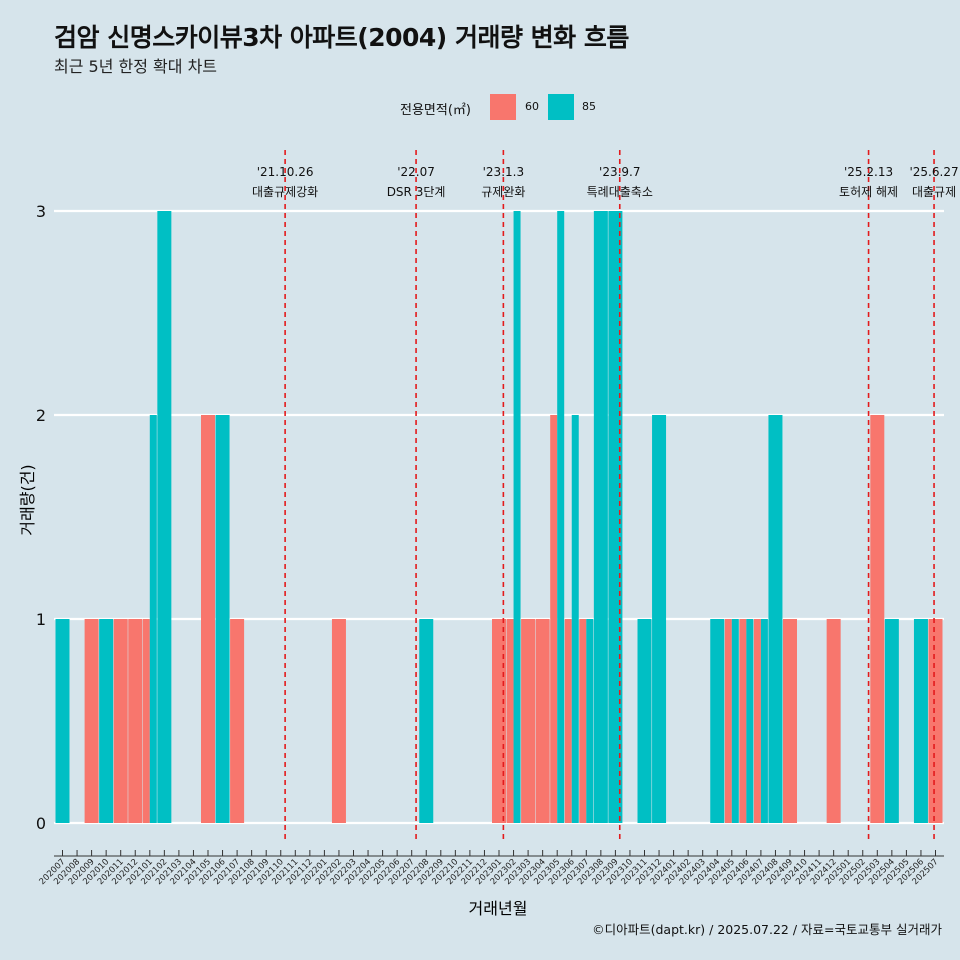  What do you see at coordinates (498, 908) in the screenshot?
I see `x-axis-title: 거래년월` at bounding box center [498, 908].